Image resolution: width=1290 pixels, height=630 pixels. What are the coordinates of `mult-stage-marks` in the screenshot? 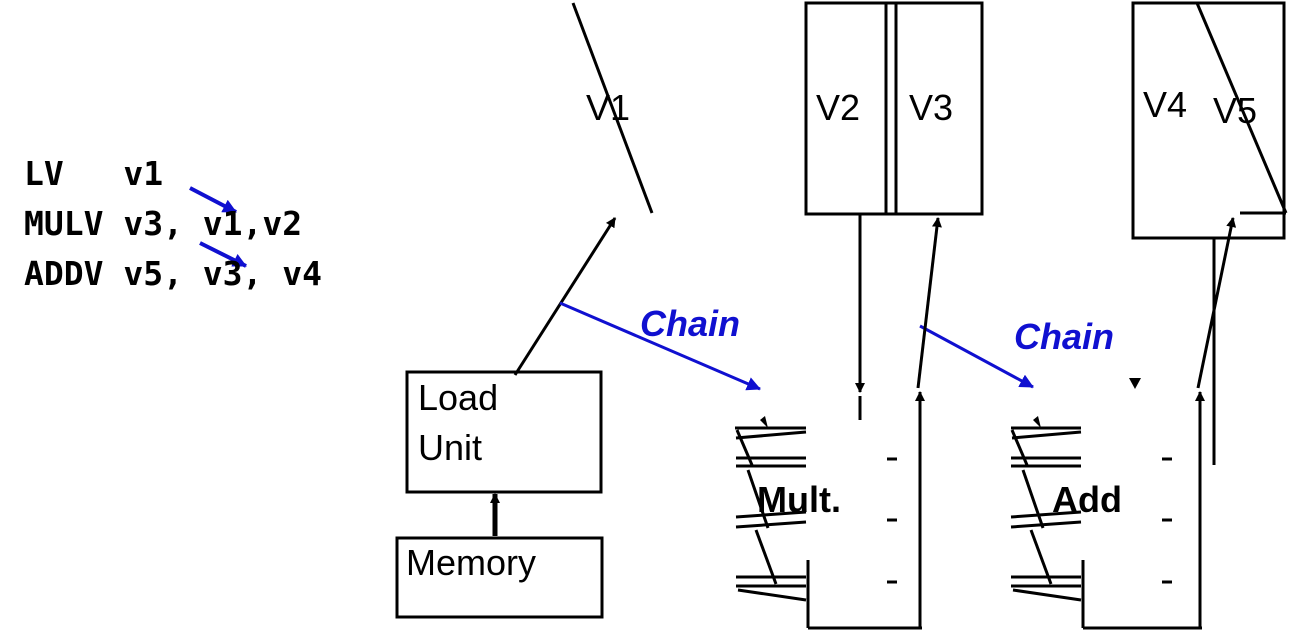 It's located at (892, 520).